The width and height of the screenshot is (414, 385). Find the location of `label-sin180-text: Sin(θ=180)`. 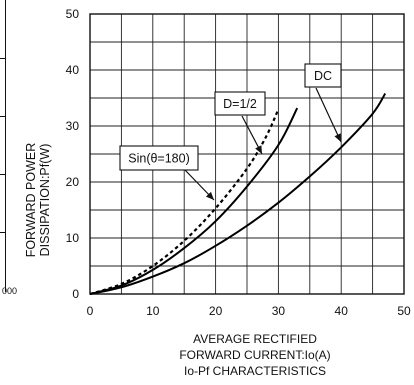

label-sin180-text: Sin(θ=180) is located at coordinates (159, 159).